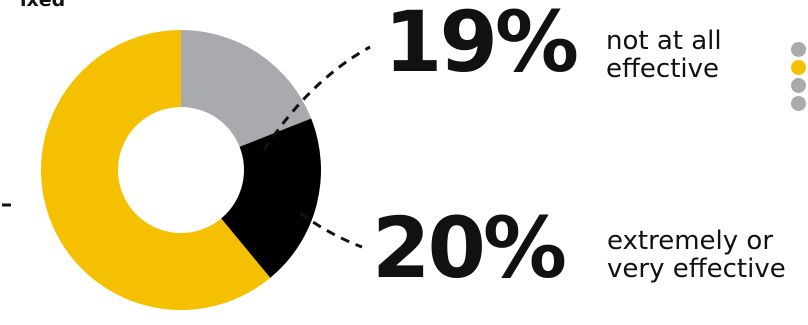  What do you see at coordinates (481, 45) in the screenshot?
I see `stat-value-not-effective: 19%` at bounding box center [481, 45].